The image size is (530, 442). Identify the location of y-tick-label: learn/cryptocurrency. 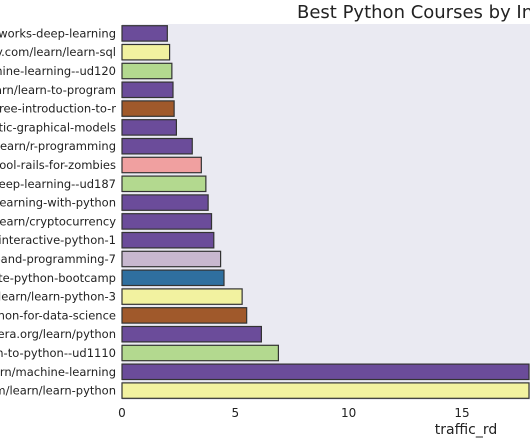
(58, 221).